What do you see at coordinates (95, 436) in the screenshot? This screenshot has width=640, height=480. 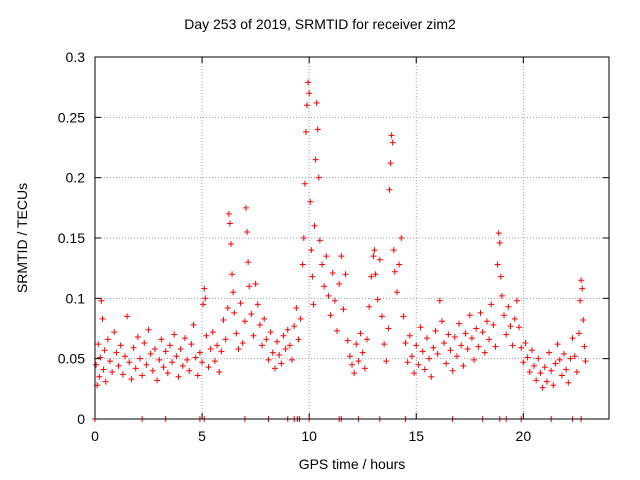 I see `x-tick-label: 0` at bounding box center [95, 436].